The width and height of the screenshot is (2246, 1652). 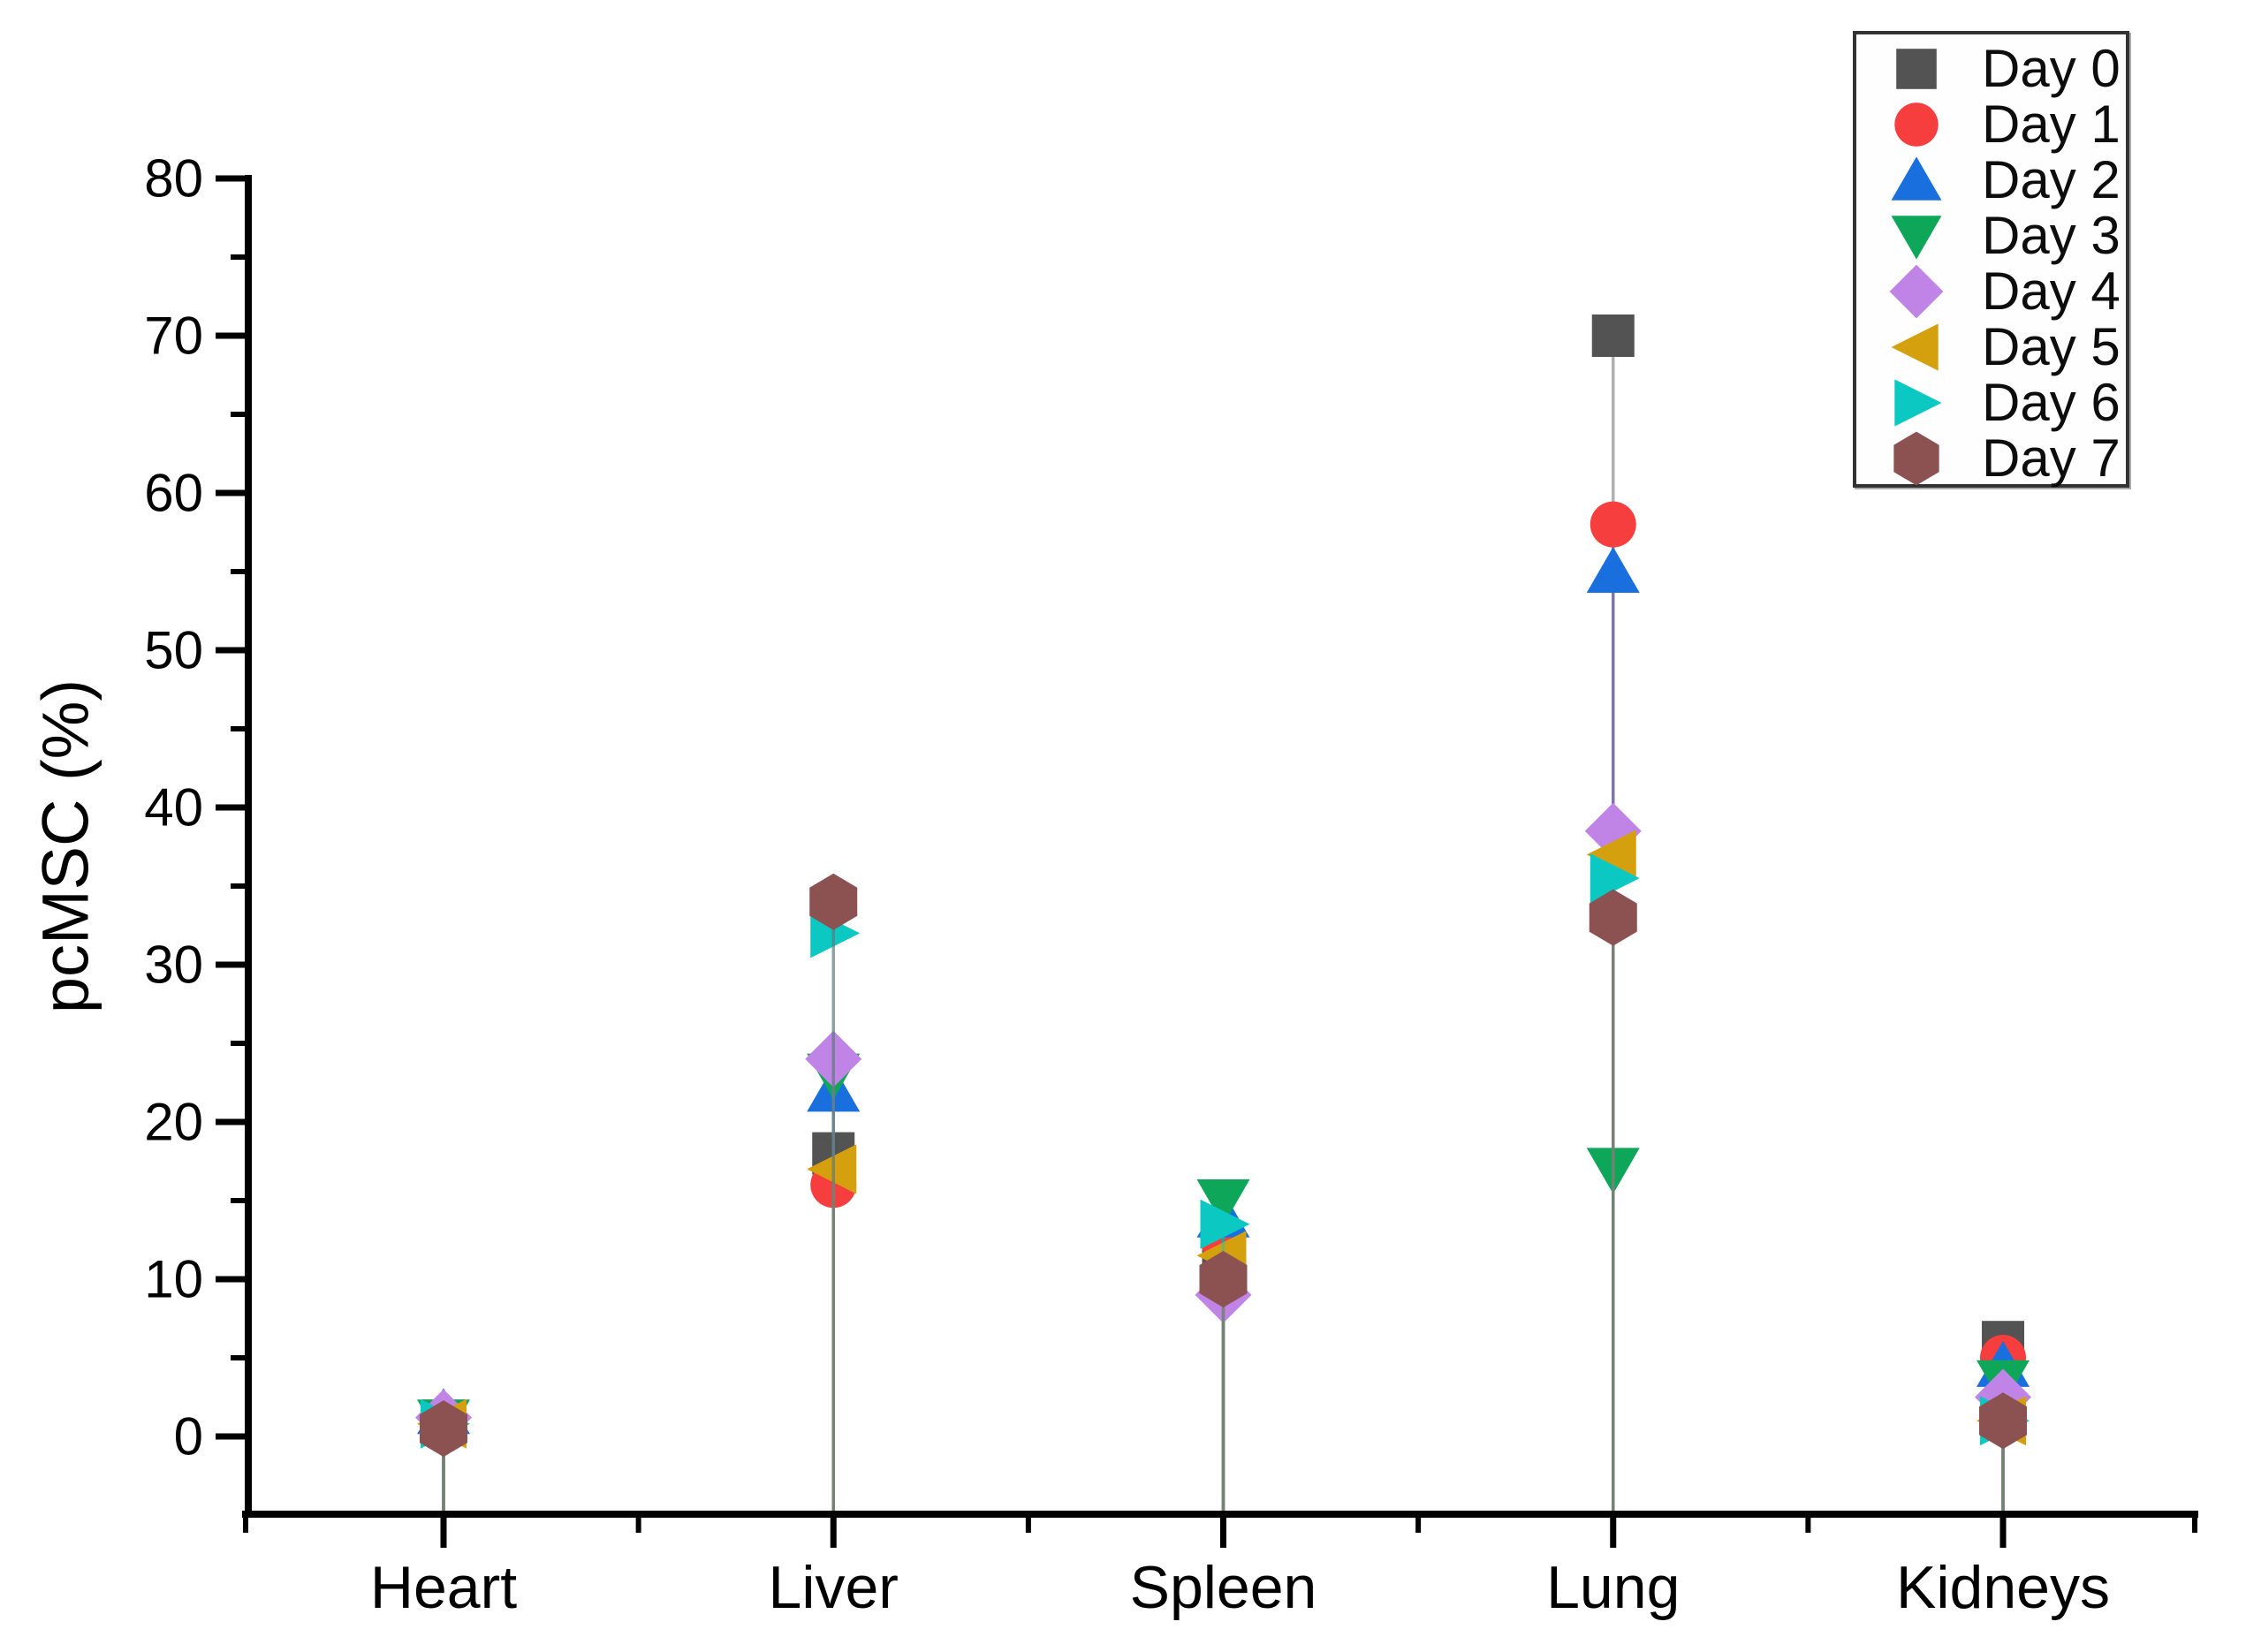 I want to click on triangle-up-legend-icon, so click(x=1916, y=178).